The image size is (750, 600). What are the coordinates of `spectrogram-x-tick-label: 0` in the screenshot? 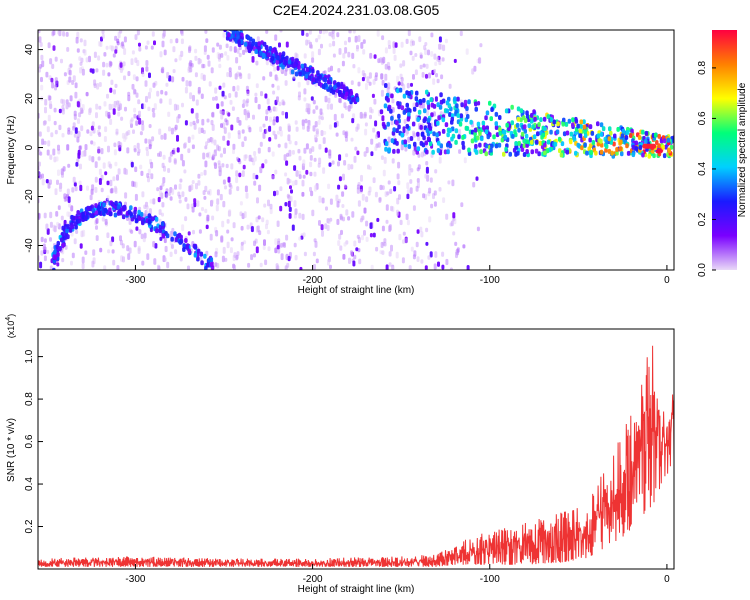 It's located at (667, 280).